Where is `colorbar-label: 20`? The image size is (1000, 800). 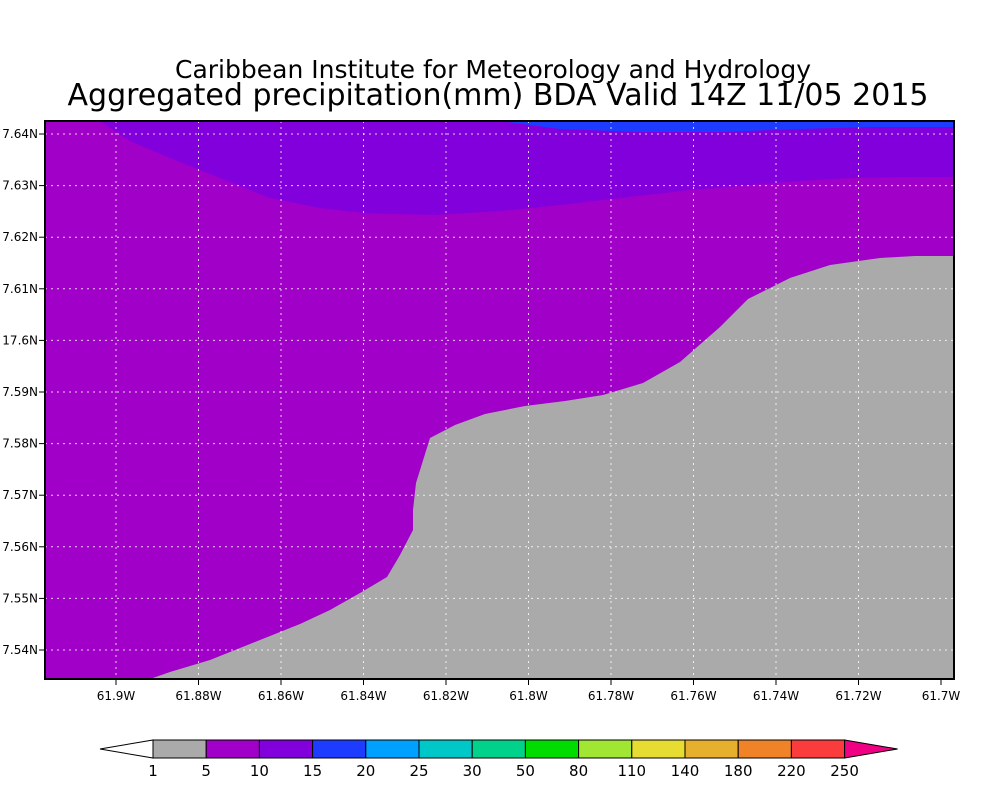
colorbar-label: 20 is located at coordinates (365, 771).